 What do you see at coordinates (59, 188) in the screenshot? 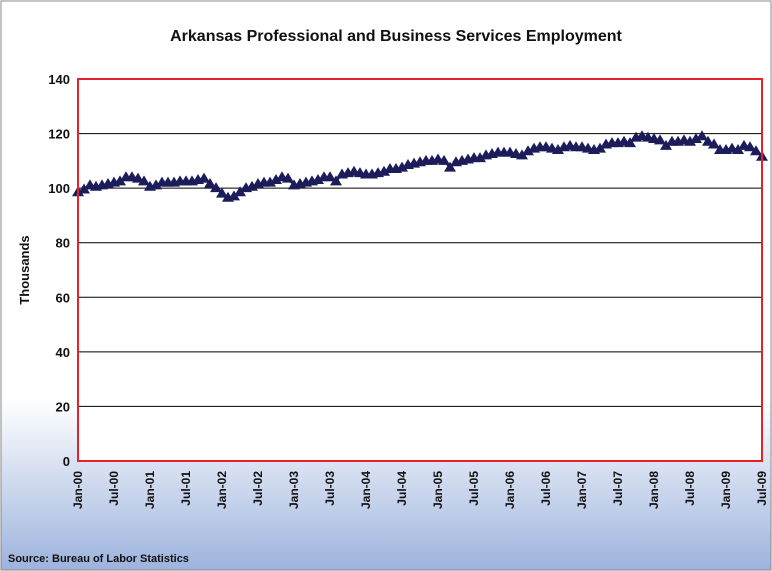
I see `y-tick-label: 100` at bounding box center [59, 188].